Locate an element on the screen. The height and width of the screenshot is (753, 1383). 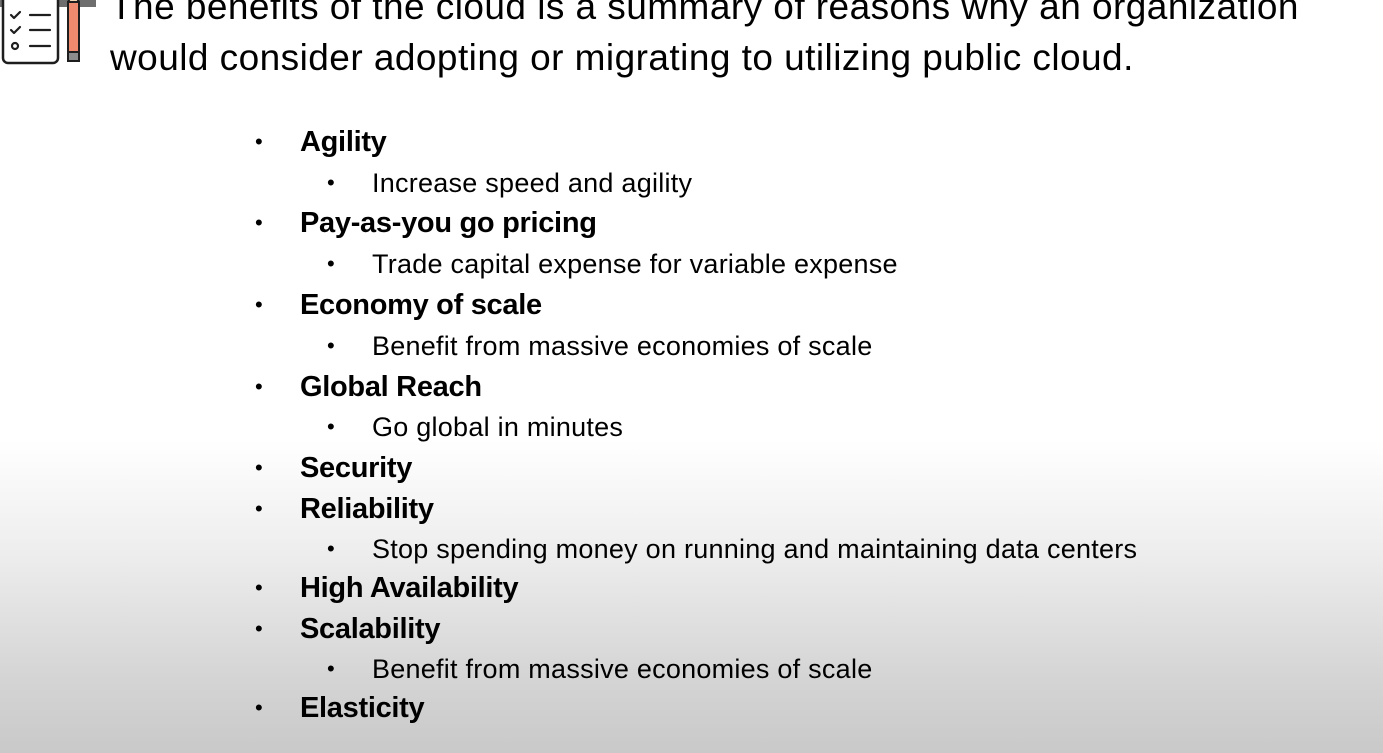
benefit-heading: Scalability is located at coordinates (370, 629).